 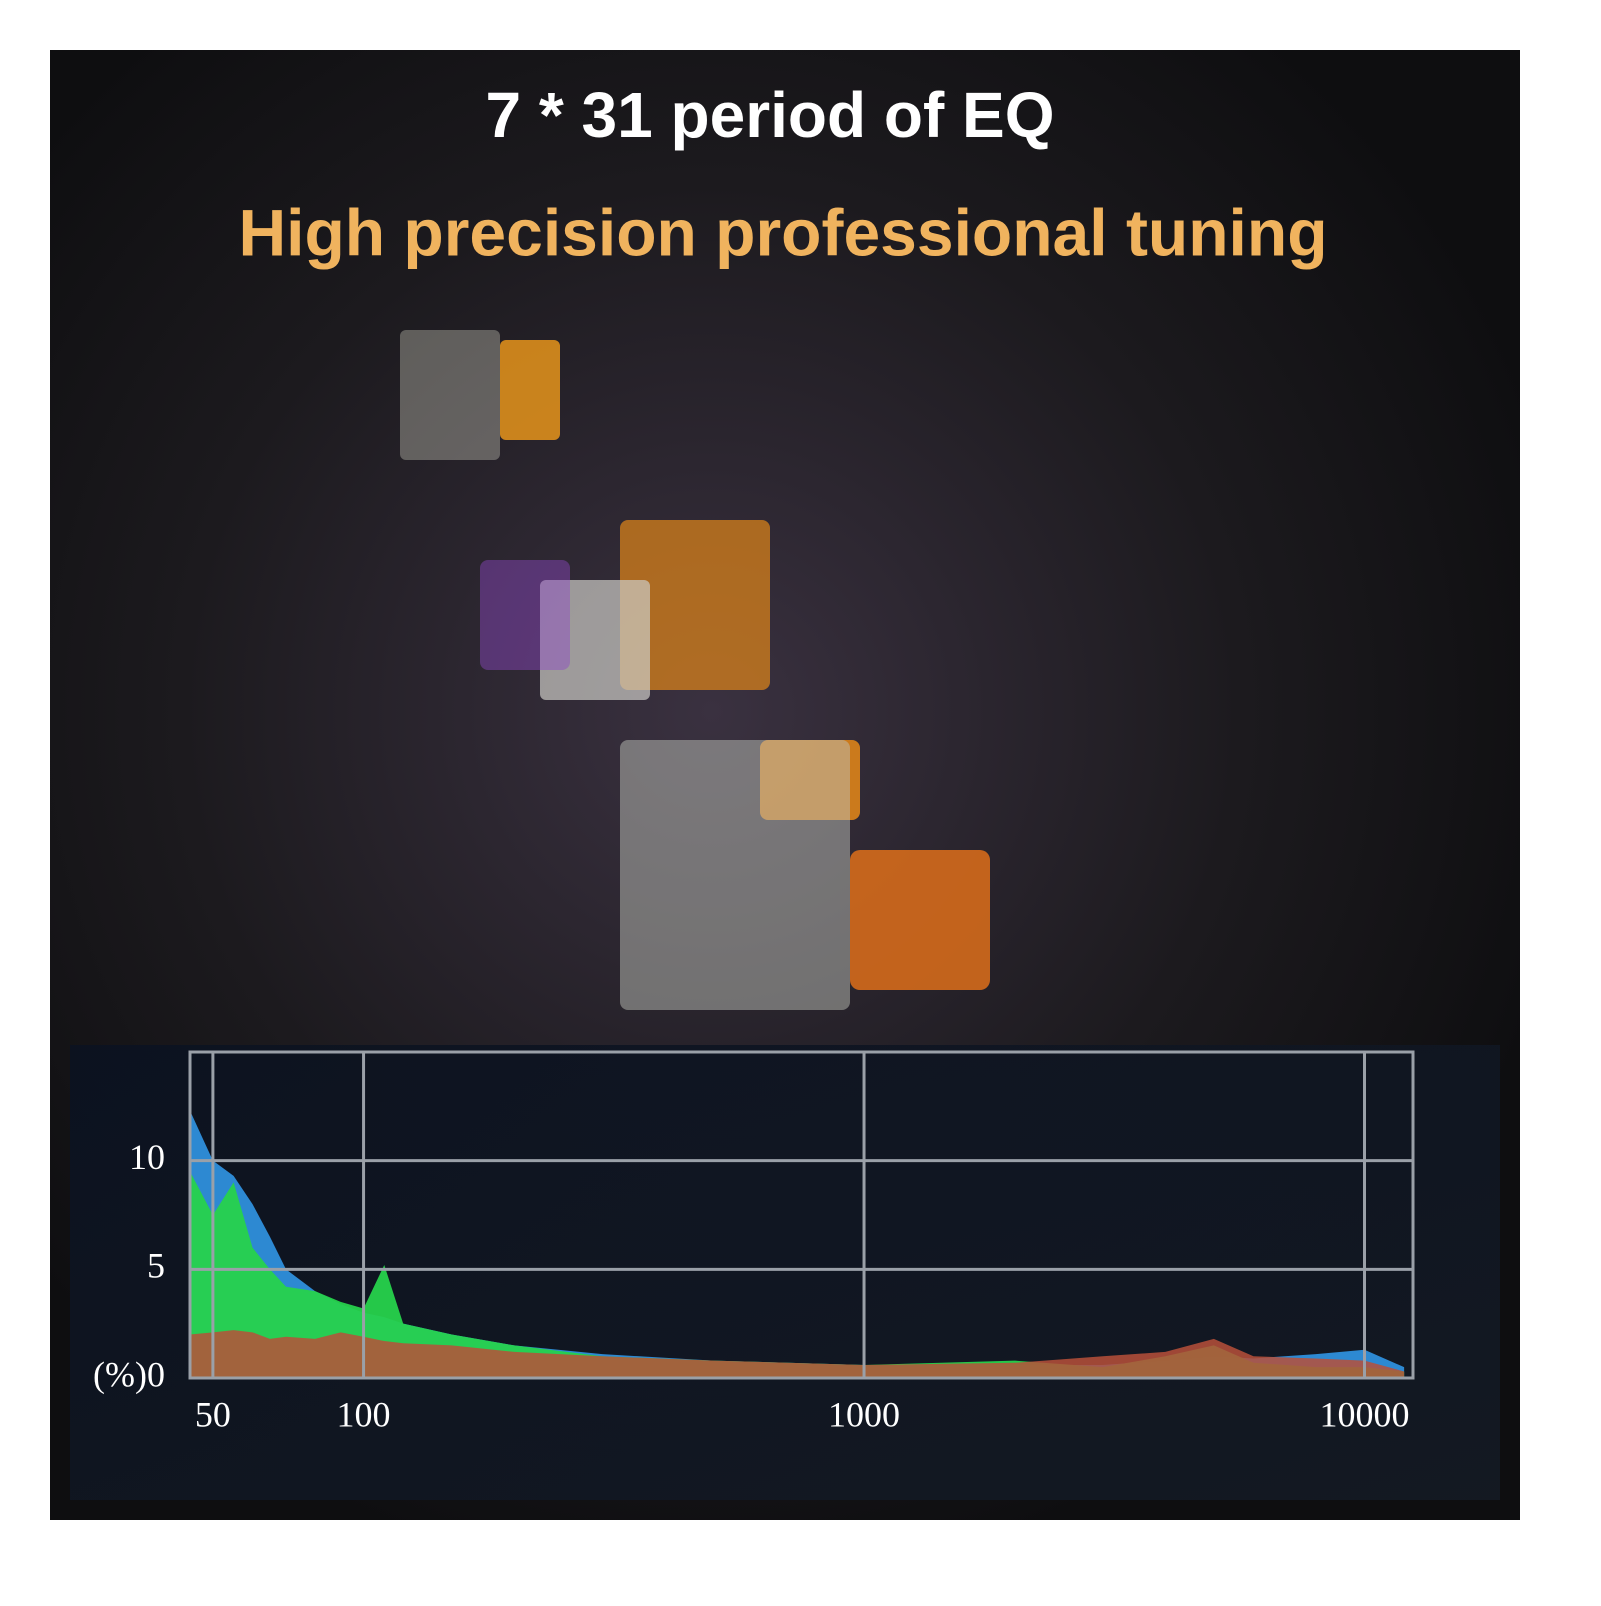 What do you see at coordinates (1364, 1414) in the screenshot?
I see `x-tick-label: 10000` at bounding box center [1364, 1414].